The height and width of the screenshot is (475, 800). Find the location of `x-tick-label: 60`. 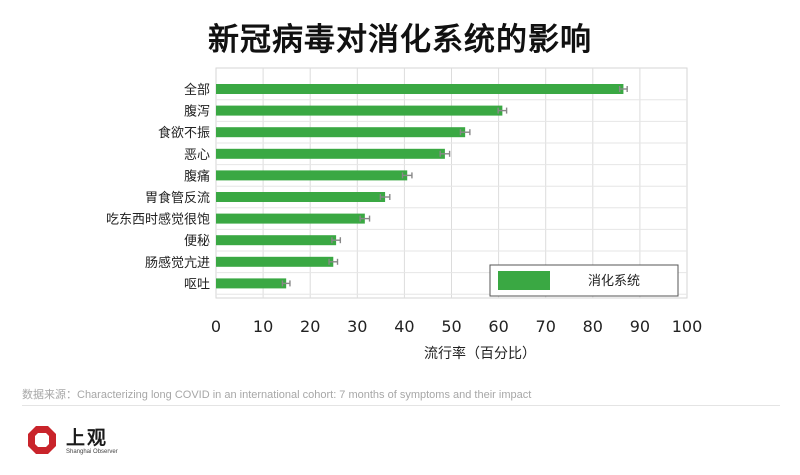

x-tick-label: 60 is located at coordinates (498, 326).